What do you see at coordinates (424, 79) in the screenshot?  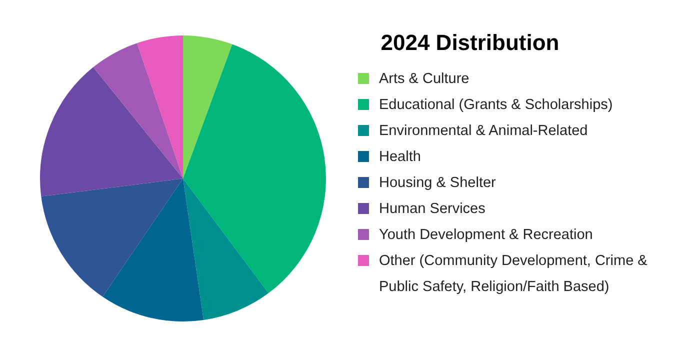 I see `legend-label: Arts & Culture` at bounding box center [424, 79].